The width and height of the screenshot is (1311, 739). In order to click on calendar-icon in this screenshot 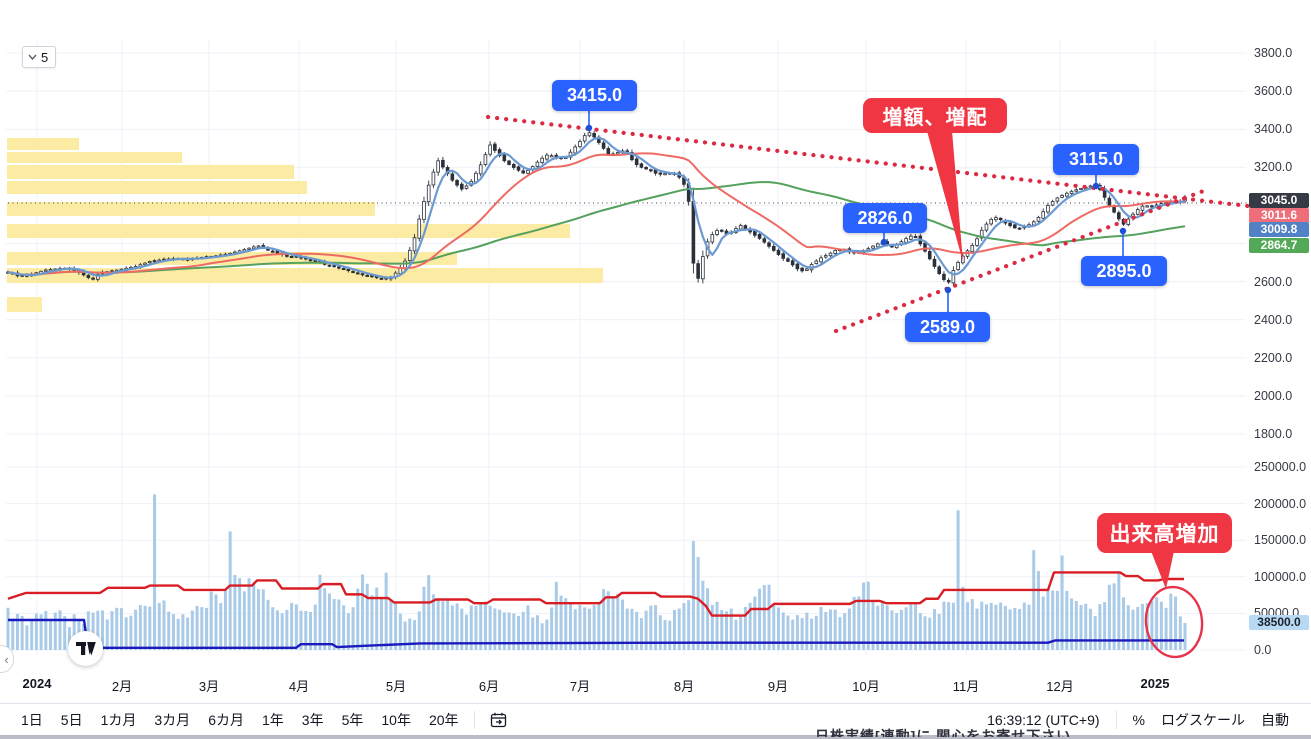, I will do `click(498, 719)`.